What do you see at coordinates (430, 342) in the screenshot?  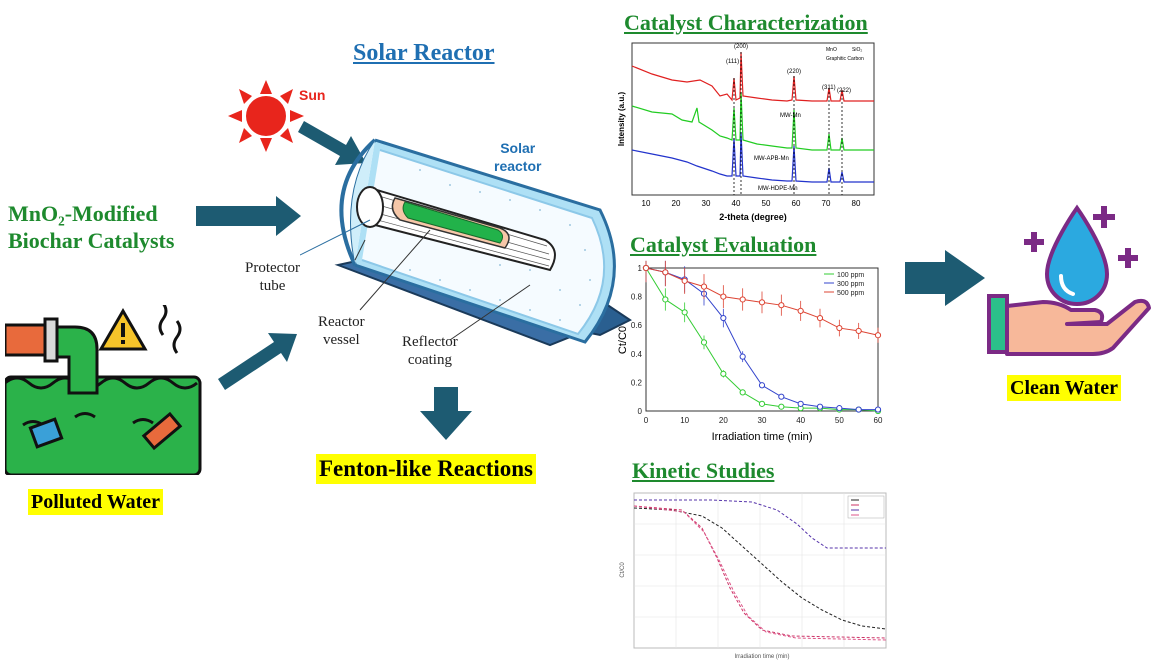 I see `reflector-coating-line1: Reflector` at bounding box center [430, 342].